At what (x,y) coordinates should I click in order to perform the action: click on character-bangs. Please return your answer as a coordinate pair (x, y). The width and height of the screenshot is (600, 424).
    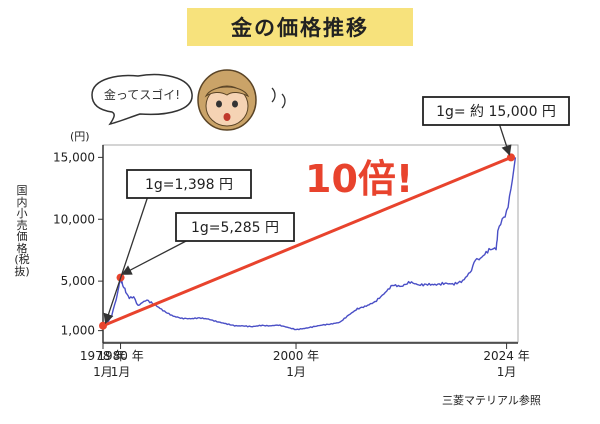
    Looking at the image, I should click on (227, 92).